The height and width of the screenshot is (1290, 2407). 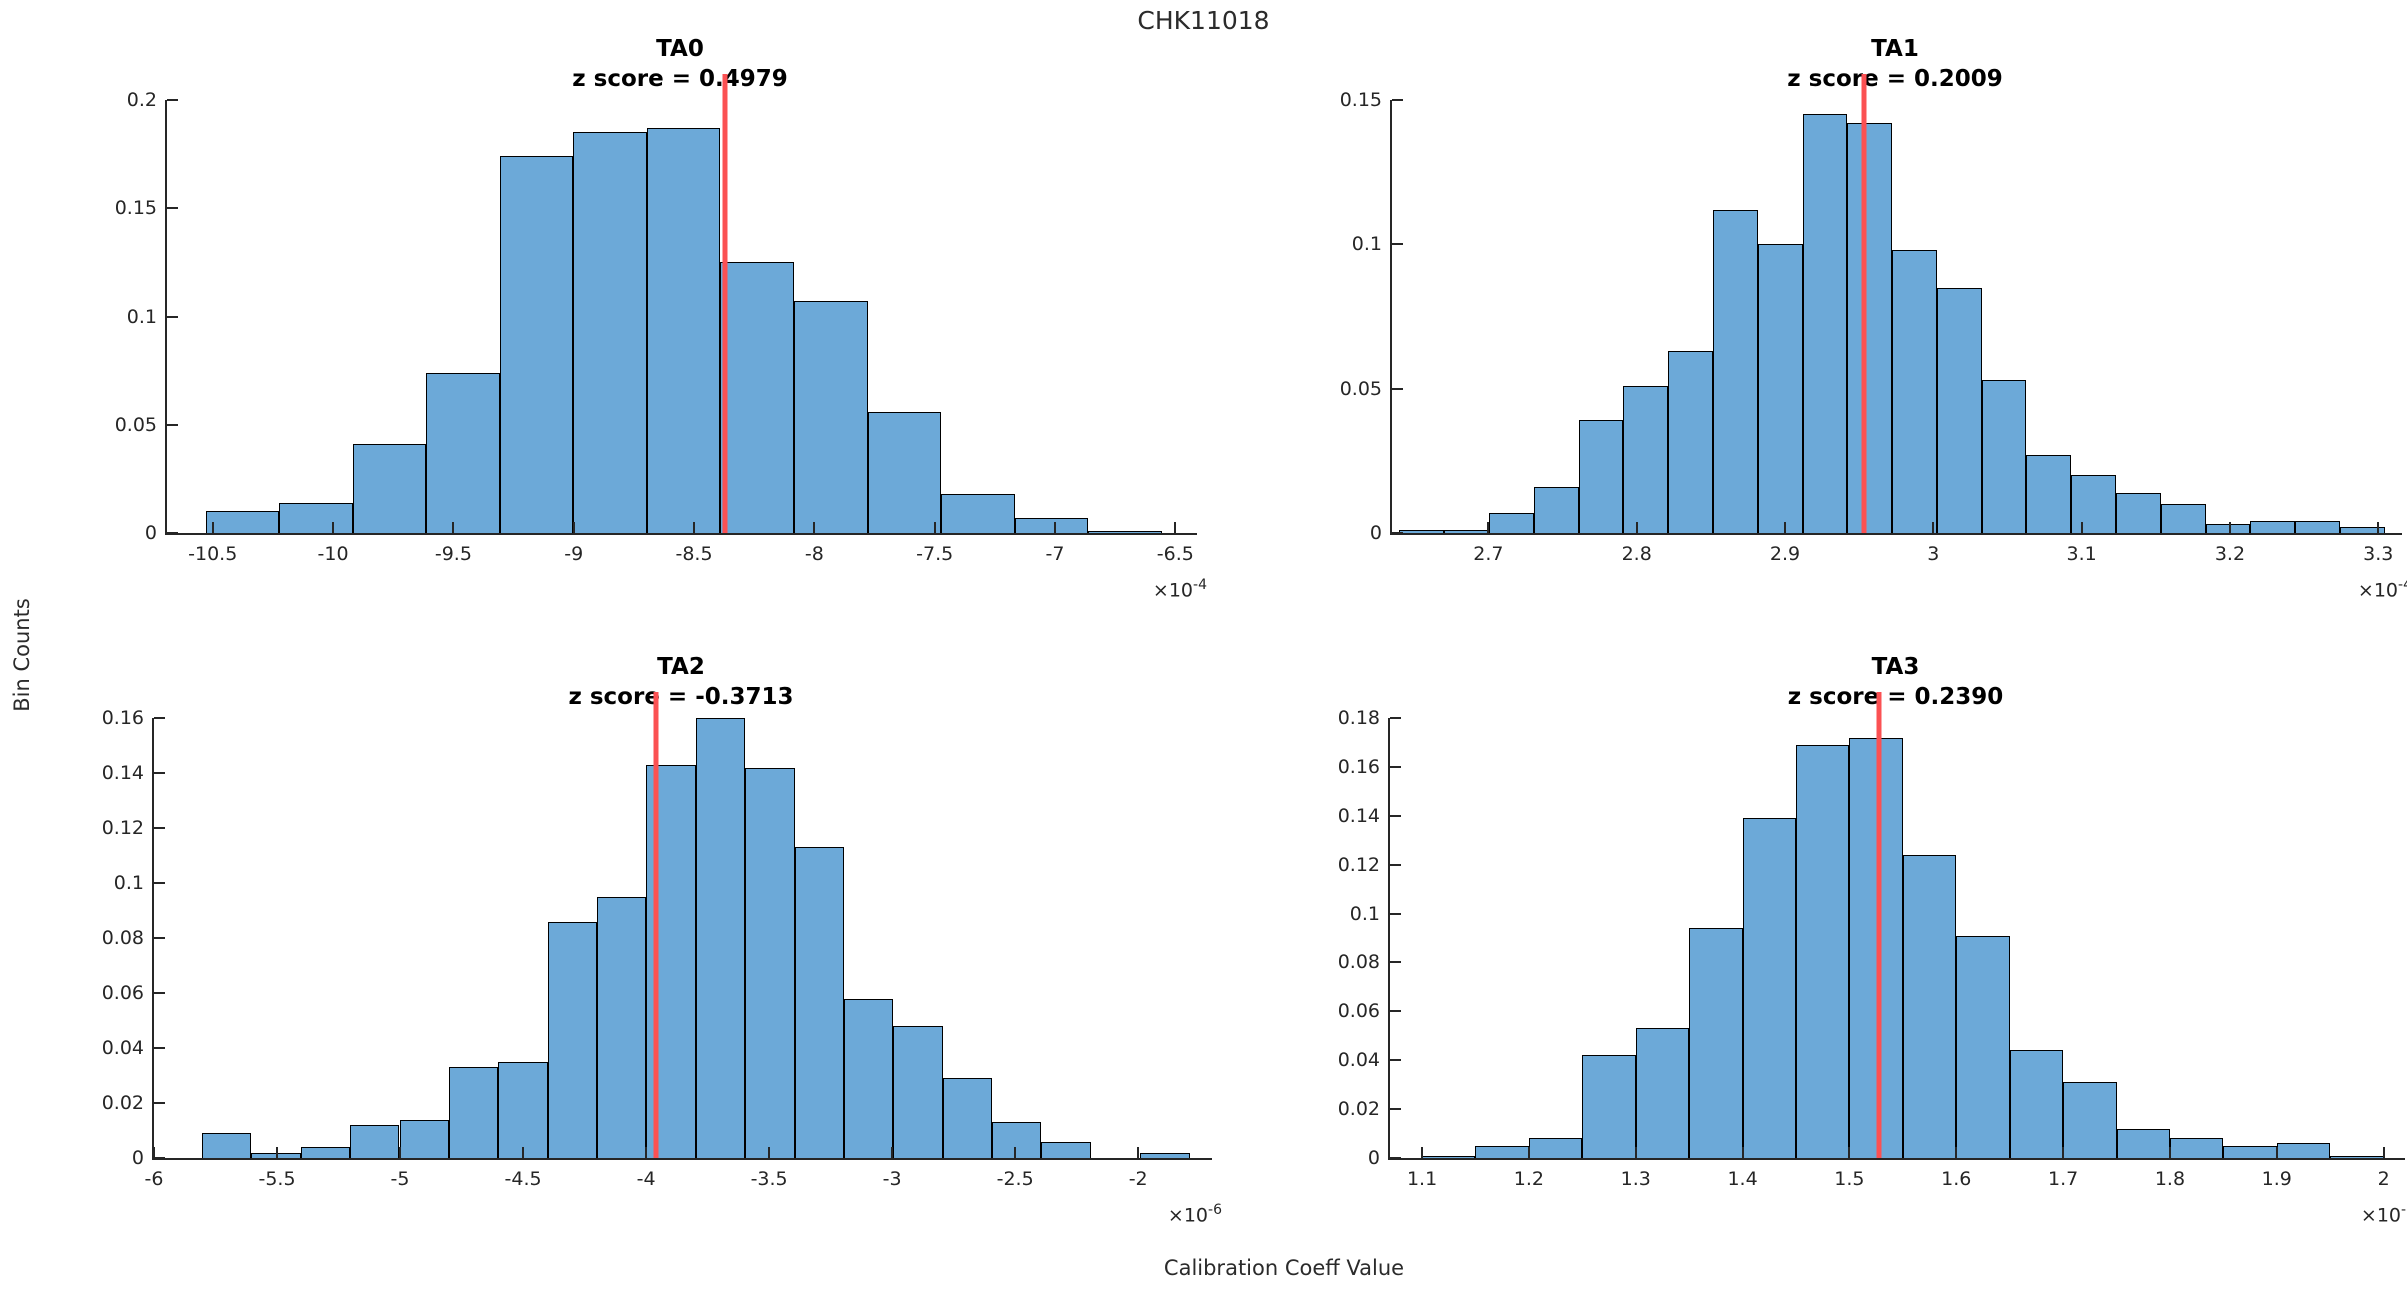 What do you see at coordinates (1933, 554) in the screenshot?
I see `x-tick-label: 3` at bounding box center [1933, 554].